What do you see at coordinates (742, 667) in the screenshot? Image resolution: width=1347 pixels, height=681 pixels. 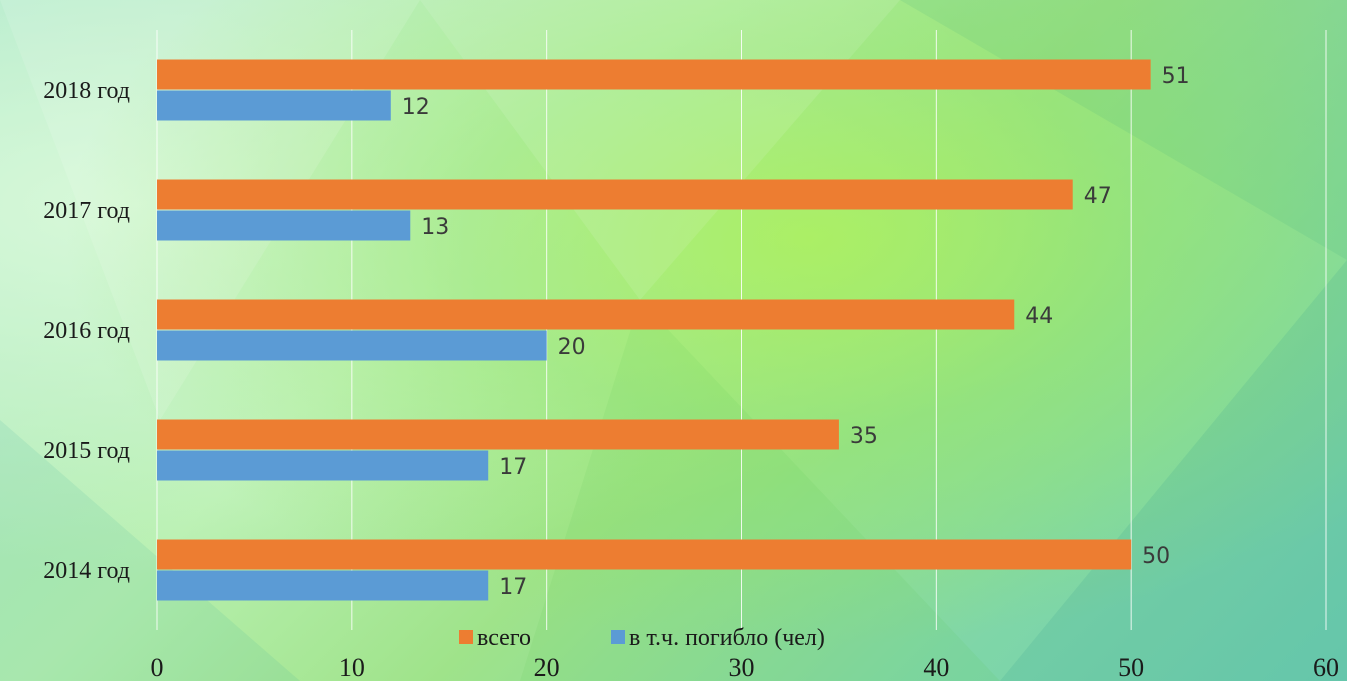 I see `x-tick-label-30: 30` at bounding box center [742, 667].